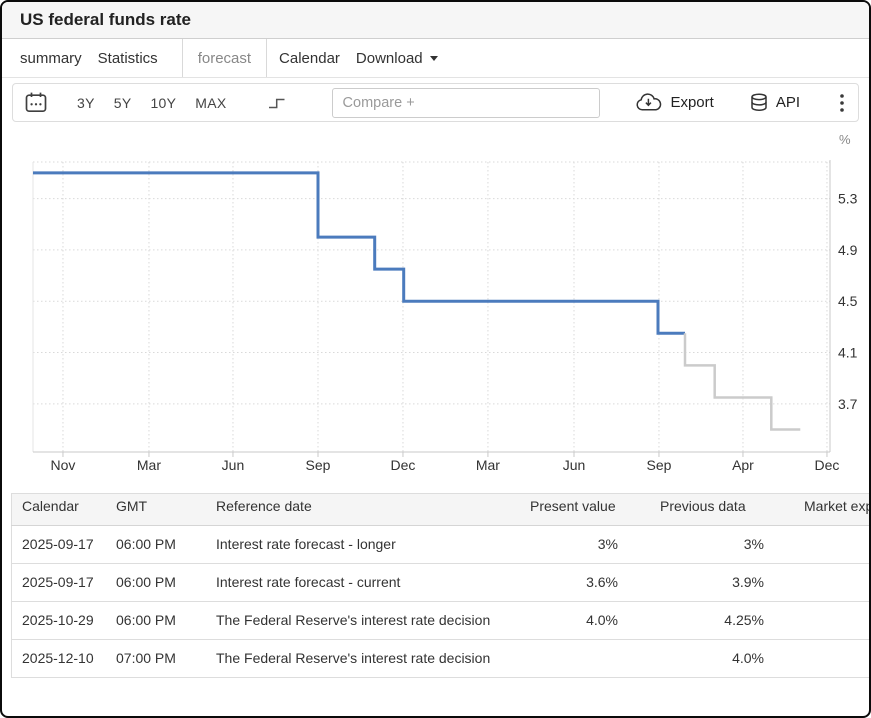 Image resolution: width=871 pixels, height=718 pixels. Describe the element at coordinates (572, 620) in the screenshot. I see `present-value-cell: 4.0%` at that location.